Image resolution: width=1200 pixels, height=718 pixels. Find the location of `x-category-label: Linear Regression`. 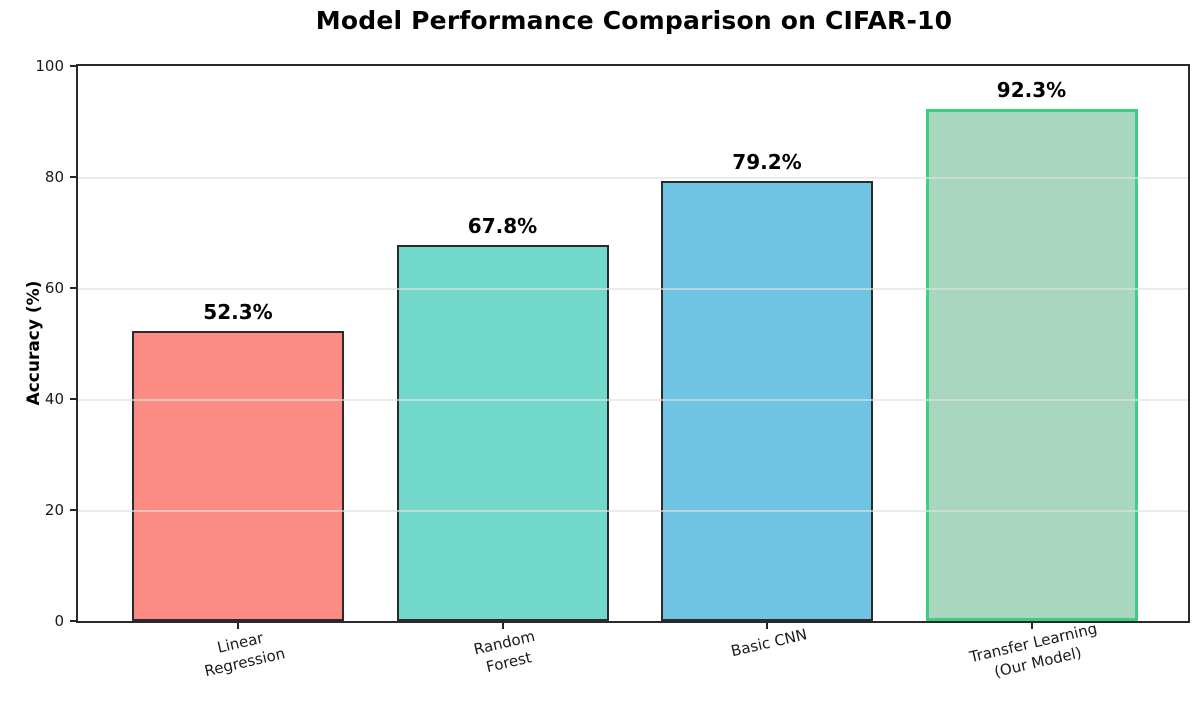

x-category-label: Linear Regression is located at coordinates (244, 654).